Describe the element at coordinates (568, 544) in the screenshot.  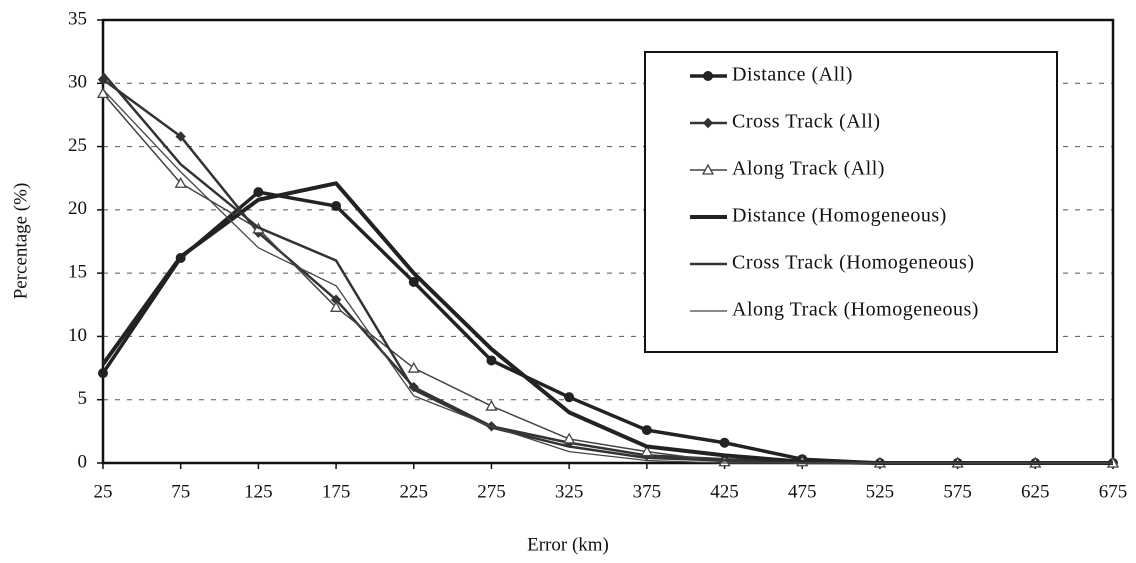
I see `x-axis-label: Error (km)` at that location.